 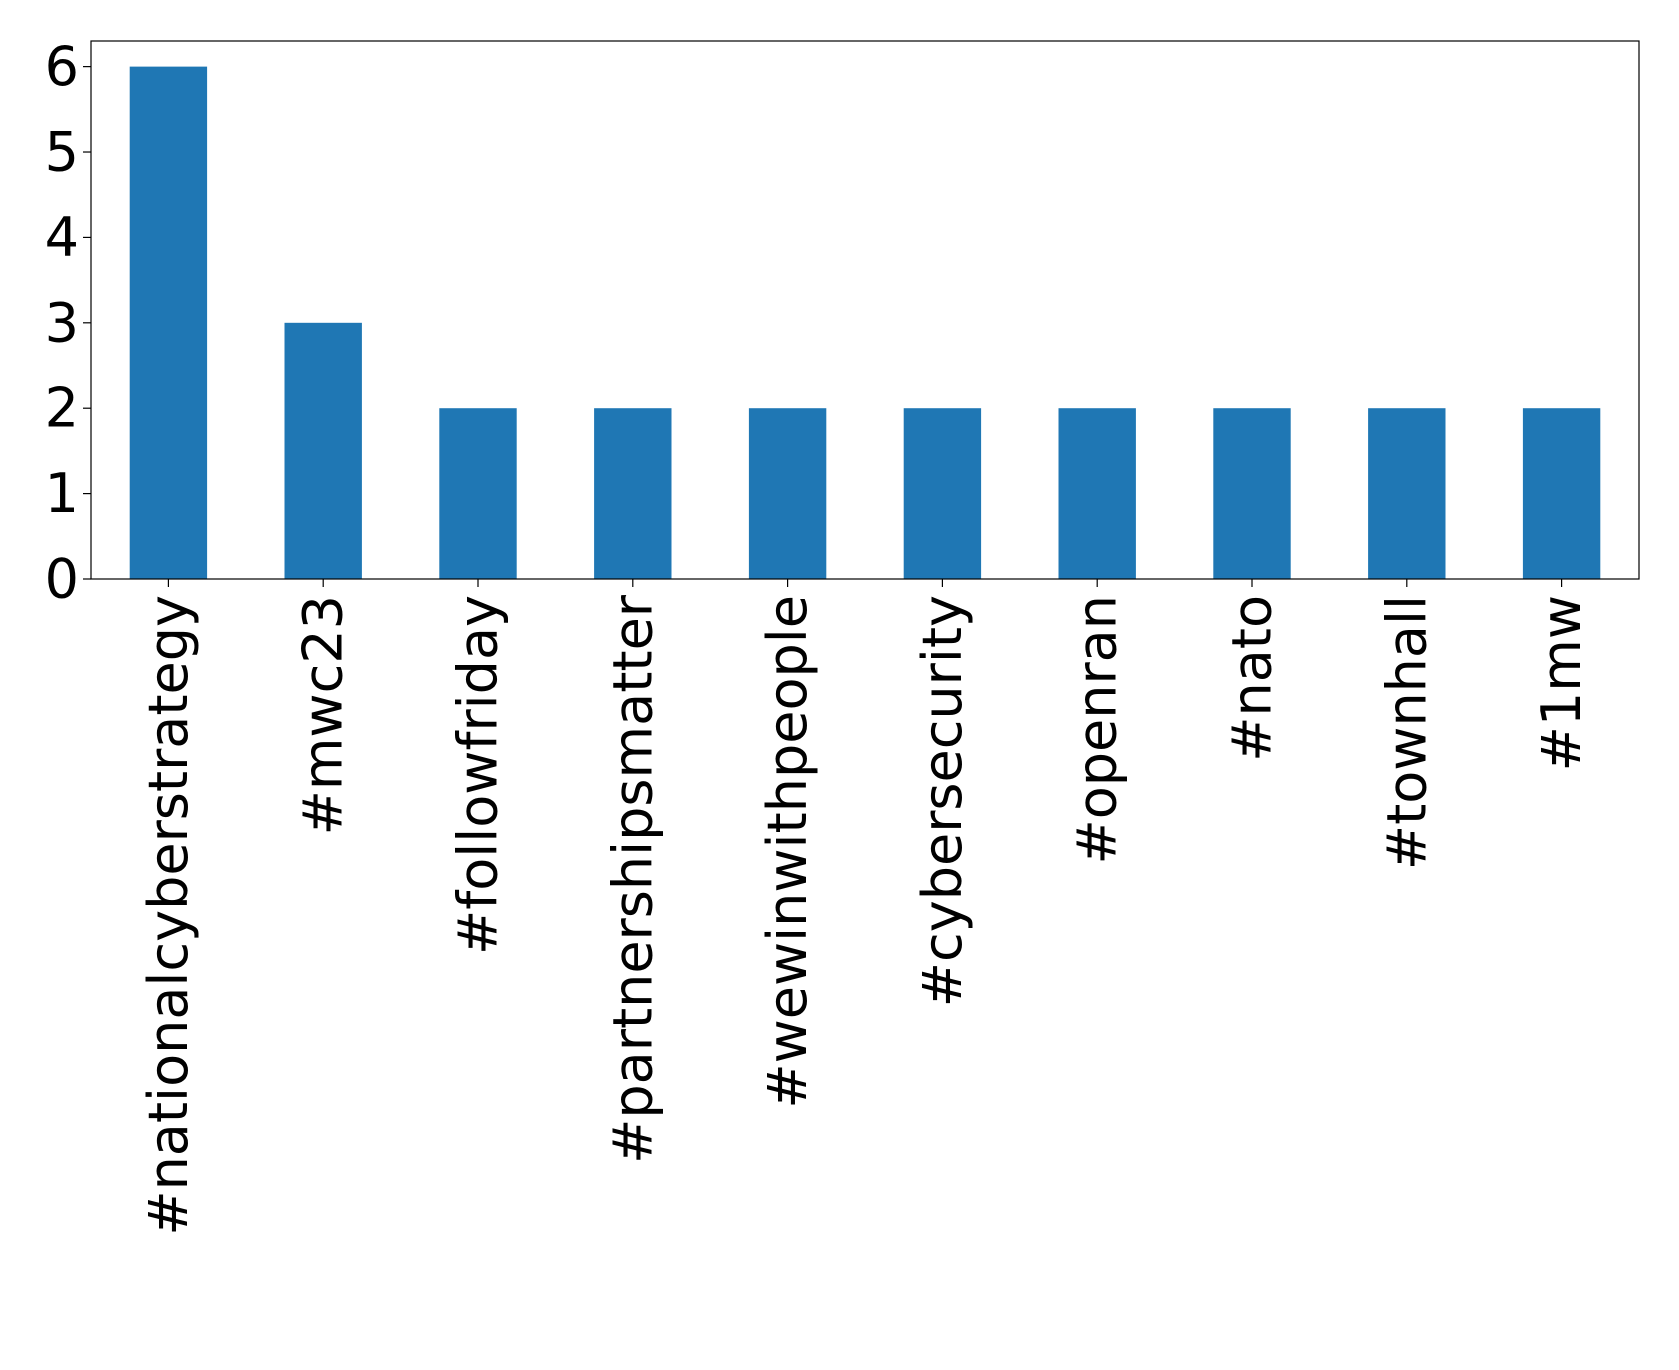 What do you see at coordinates (62, 237) in the screenshot?
I see `y-tick-label: 4` at bounding box center [62, 237].